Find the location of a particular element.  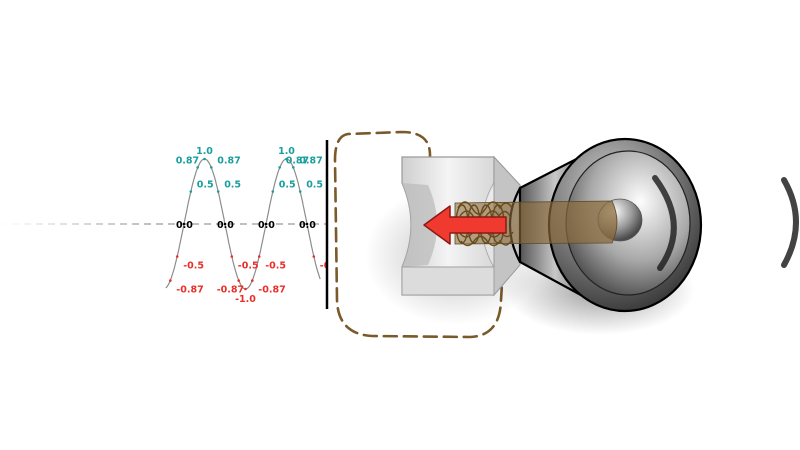

left-arrow-icon is located at coordinates (465, 225).